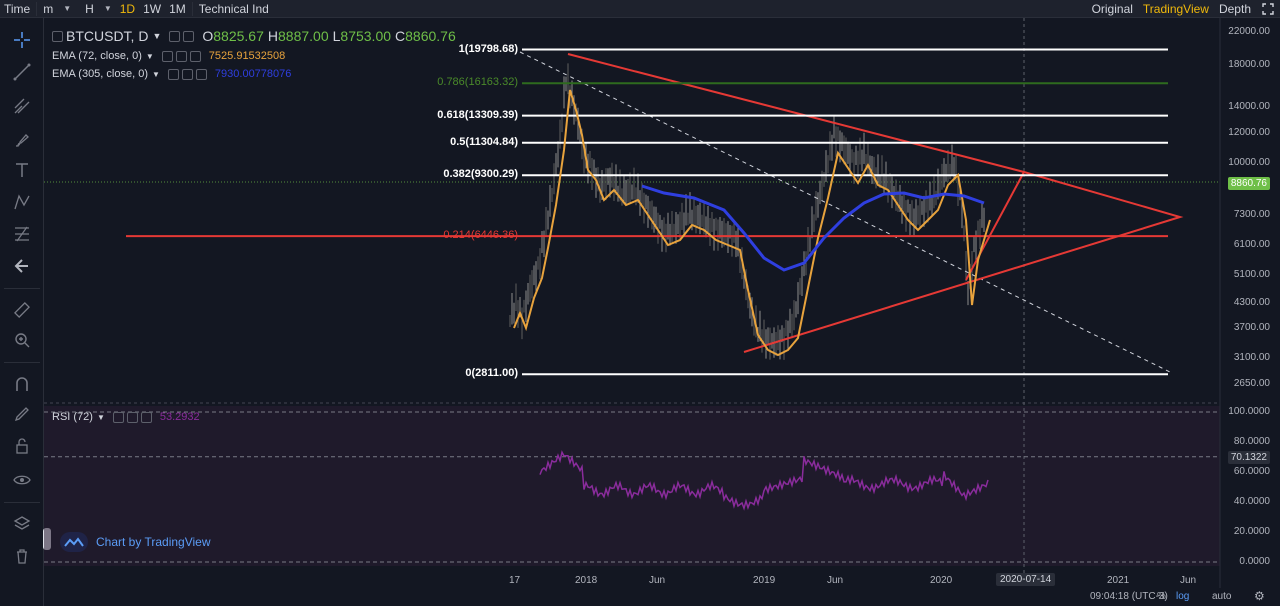 This screenshot has height=606, width=1280. Describe the element at coordinates (22, 40) in the screenshot. I see `crosshair-icon` at that location.